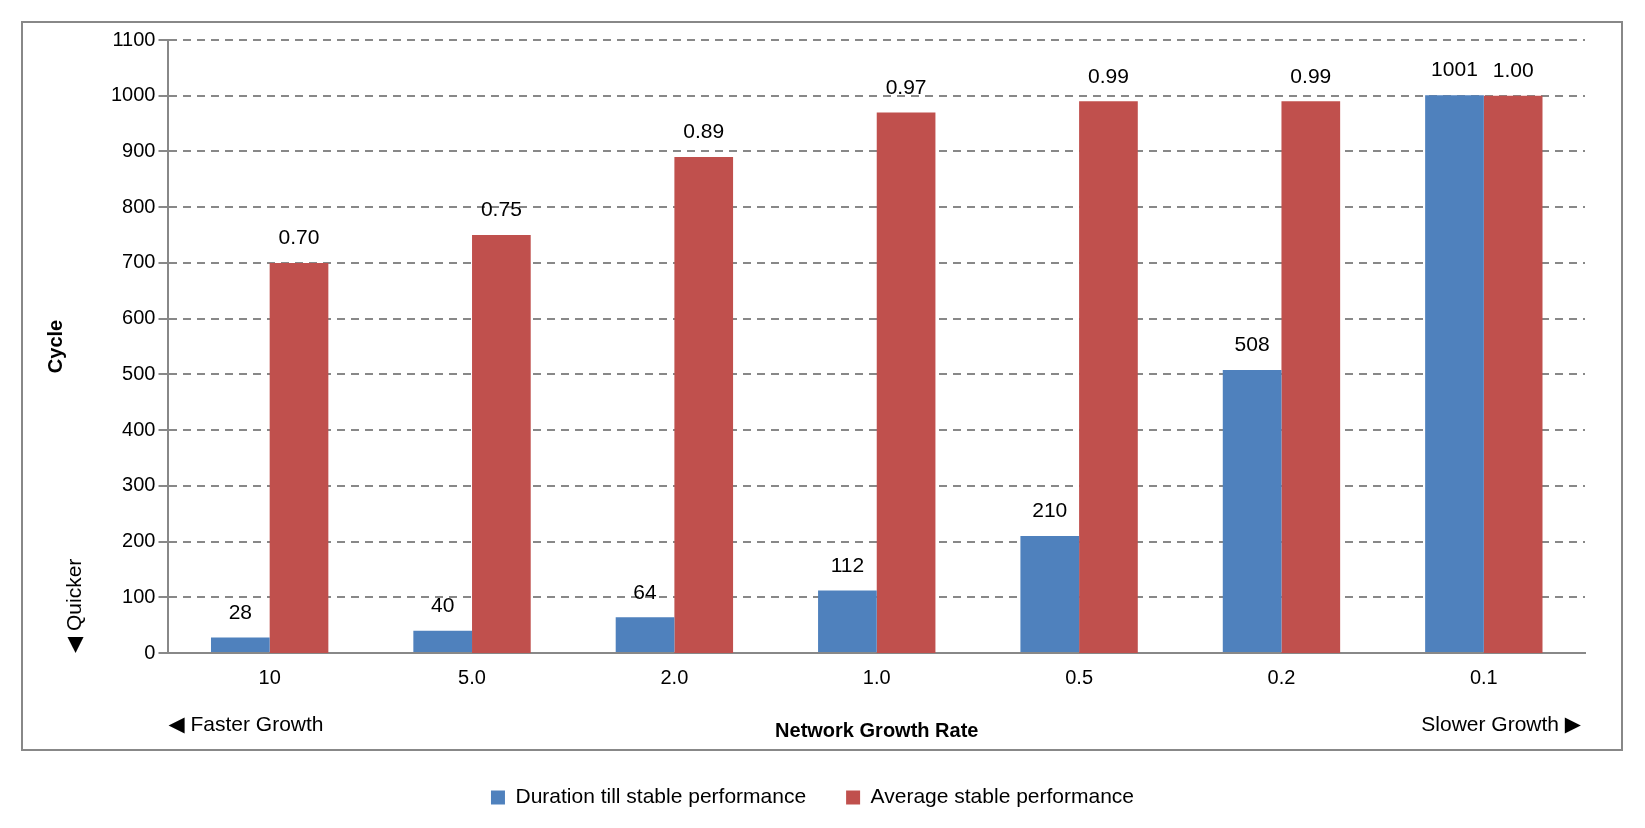 This screenshot has height=828, width=1645. What do you see at coordinates (501, 209) in the screenshot?
I see `data-label: 0.75` at bounding box center [501, 209].